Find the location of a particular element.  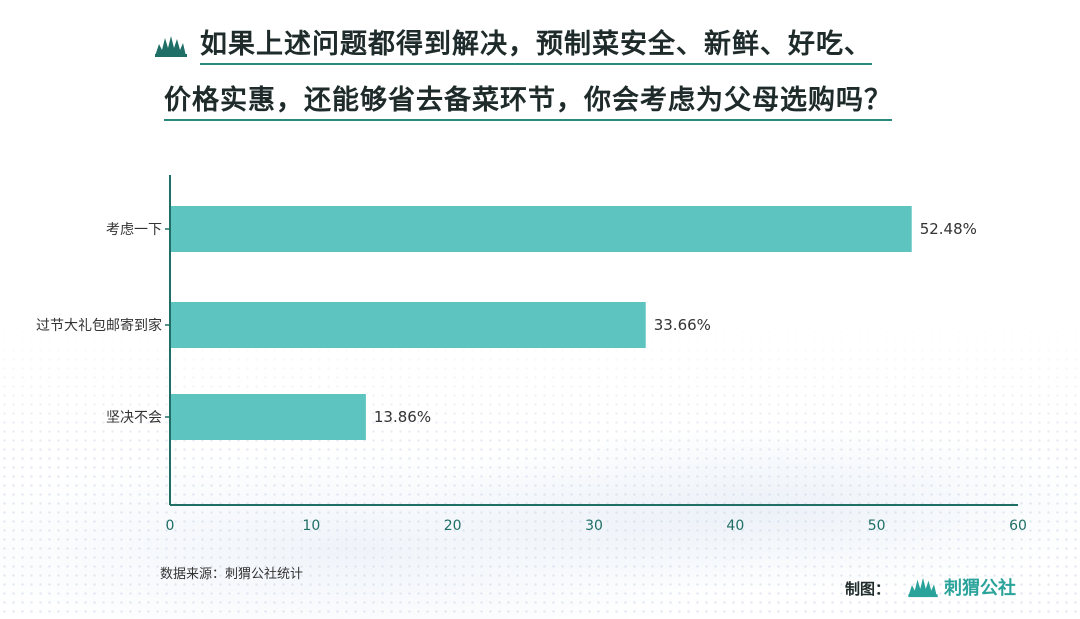

chart-title-line1: 如果上述问题都得到解决，预制菜安全、新鲜、好吃、 is located at coordinates (600, 43).